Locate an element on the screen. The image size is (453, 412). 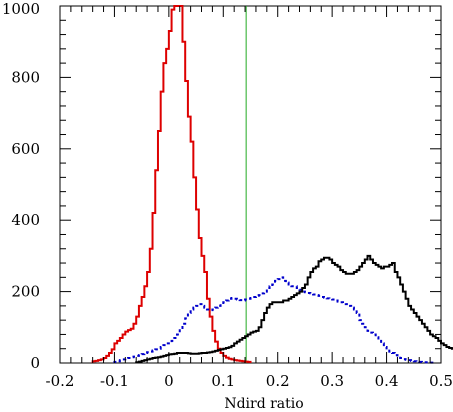
x-tick-label: -0.2 is located at coordinates (60, 381).